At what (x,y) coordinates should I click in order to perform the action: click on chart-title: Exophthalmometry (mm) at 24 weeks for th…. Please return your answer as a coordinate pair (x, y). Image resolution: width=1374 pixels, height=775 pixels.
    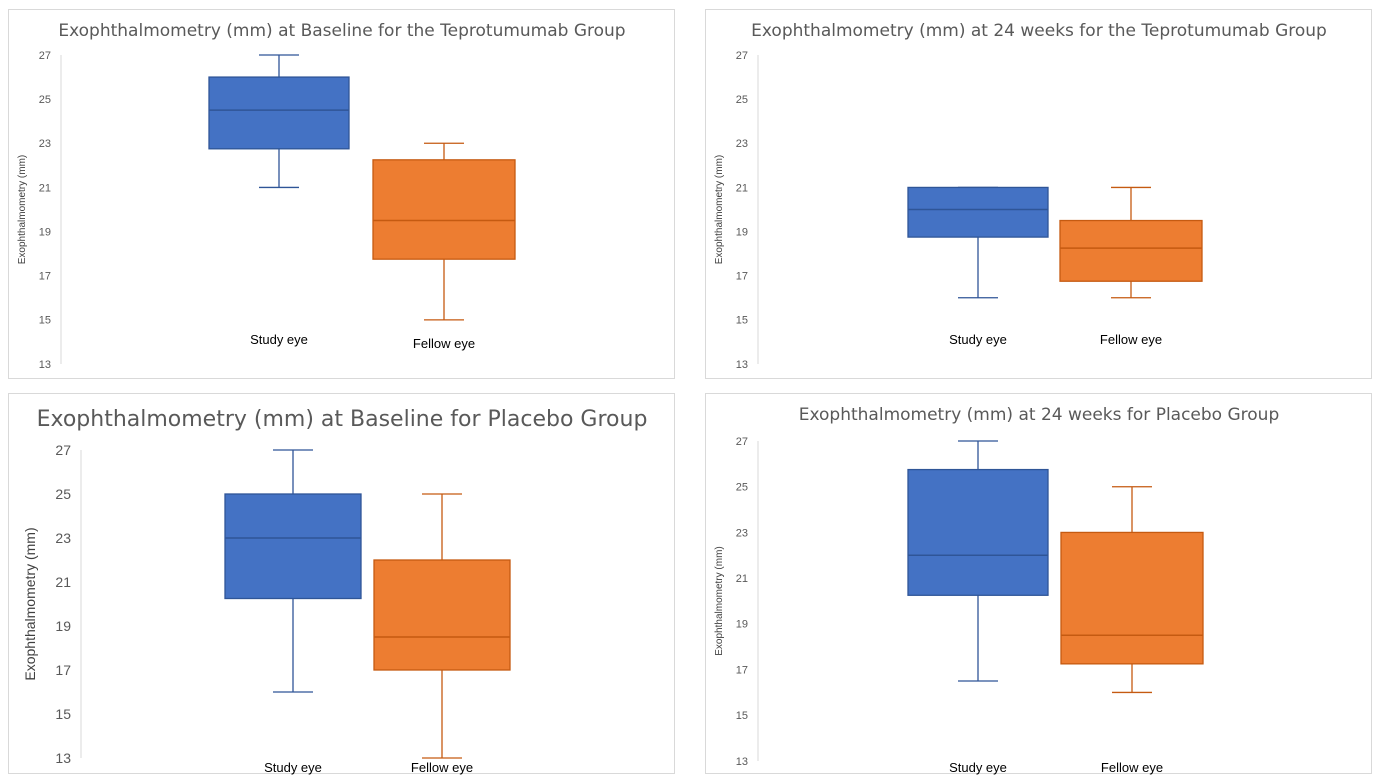
    Looking at the image, I should click on (1039, 31).